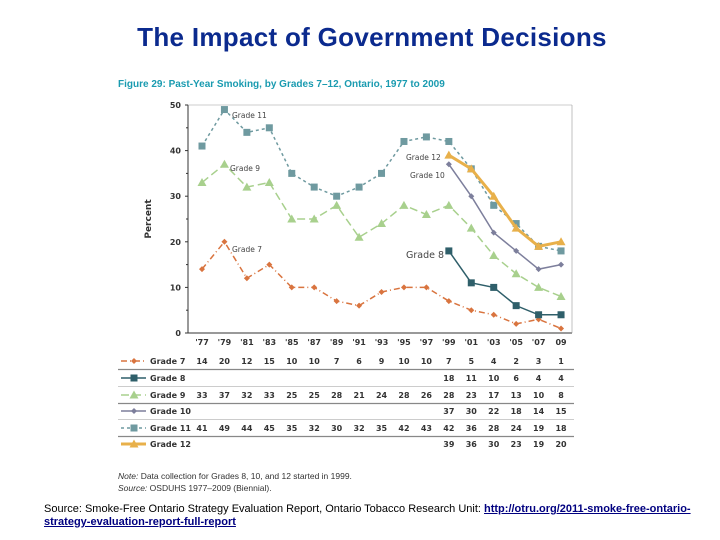 The image size is (720, 540). I want to click on legend-label-grade-7: Grade 7, so click(167, 361).